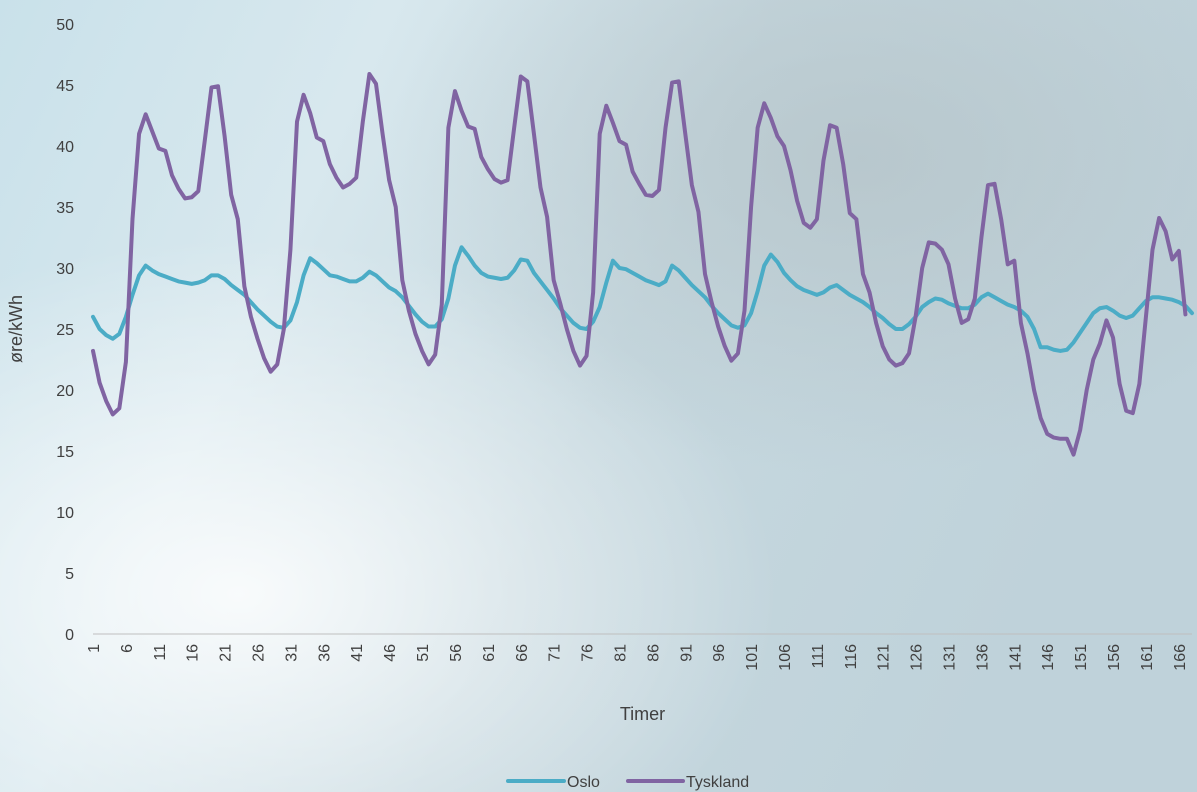  I want to click on y-tick-label: 30, so click(65, 269).